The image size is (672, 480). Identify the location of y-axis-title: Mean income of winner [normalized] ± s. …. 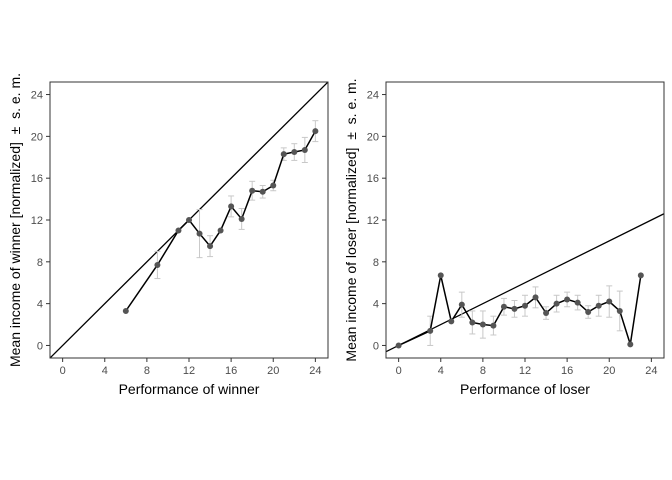
(15, 220).